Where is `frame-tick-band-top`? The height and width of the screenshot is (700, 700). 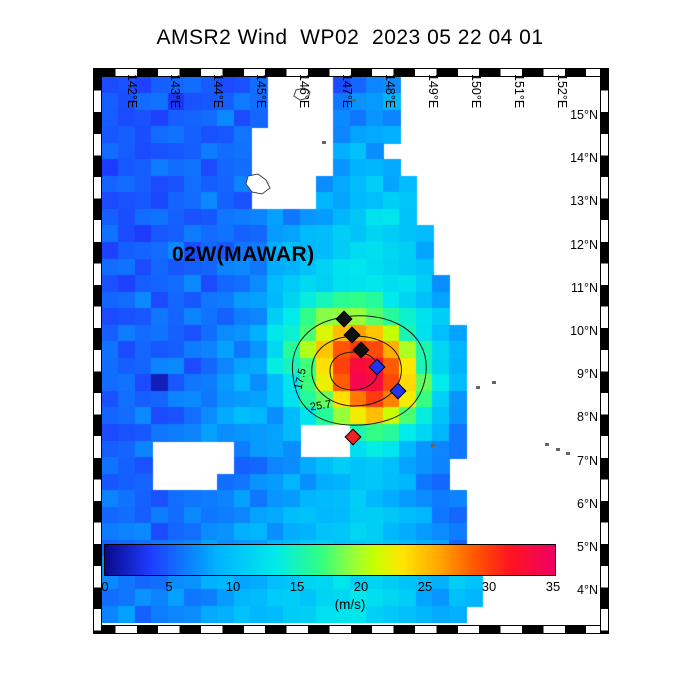 frame-tick-band-top is located at coordinates (351, 72).